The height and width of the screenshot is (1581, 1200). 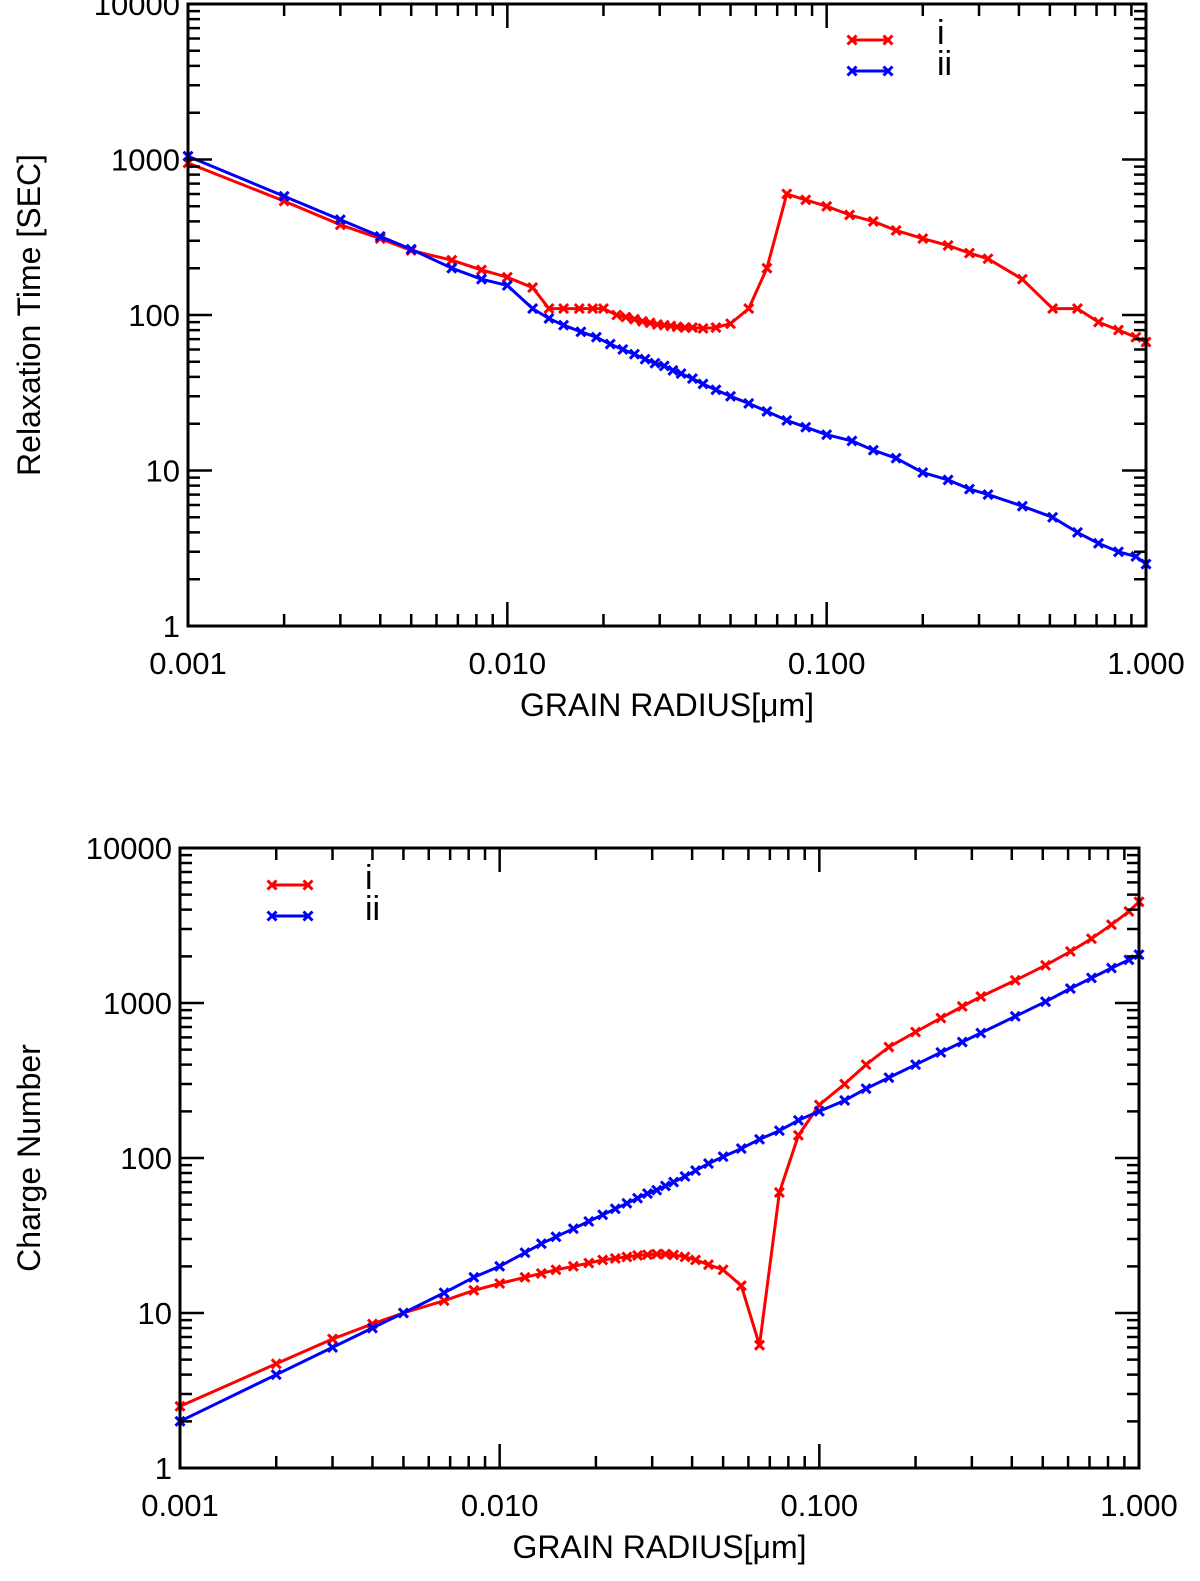 What do you see at coordinates (667, 663) in the screenshot?
I see `relaxation-time-x-tick-labels: 0.001 0.010 0.100 1.000` at bounding box center [667, 663].